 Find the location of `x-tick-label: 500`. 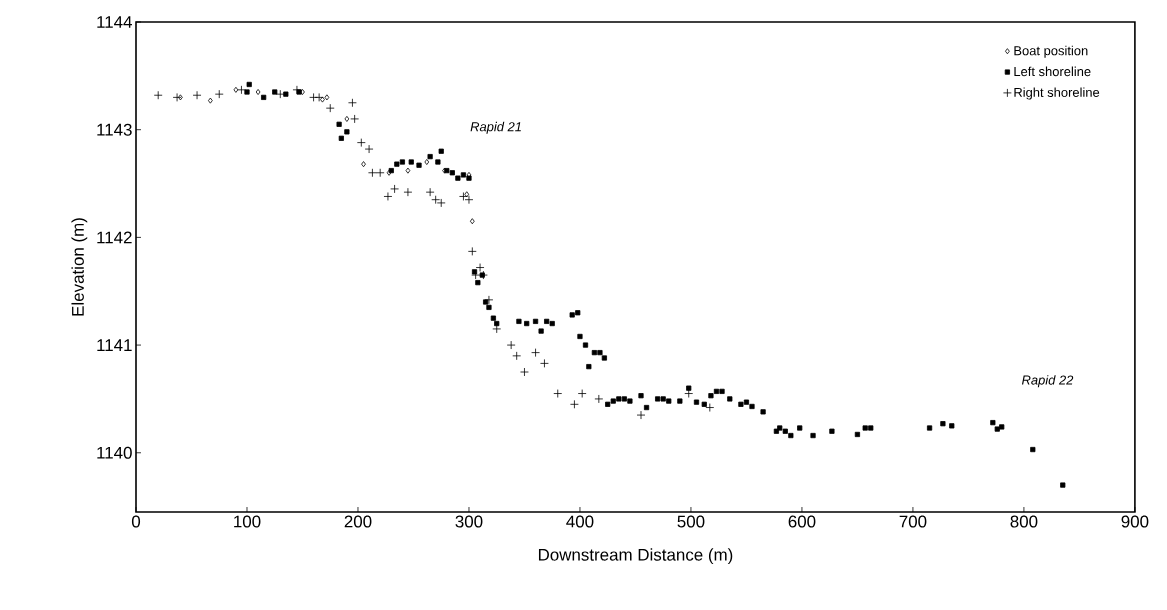

x-tick-label: 500 is located at coordinates (691, 521).